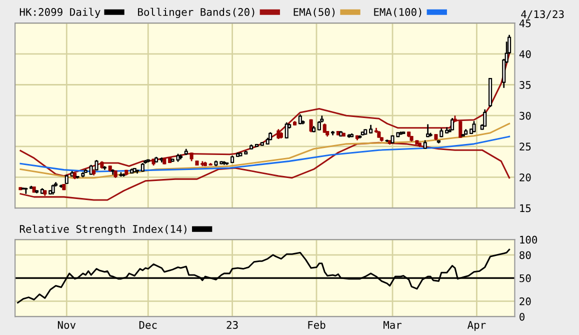  What do you see at coordinates (525, 255) in the screenshot?
I see `y-tick-label: 80` at bounding box center [525, 255].